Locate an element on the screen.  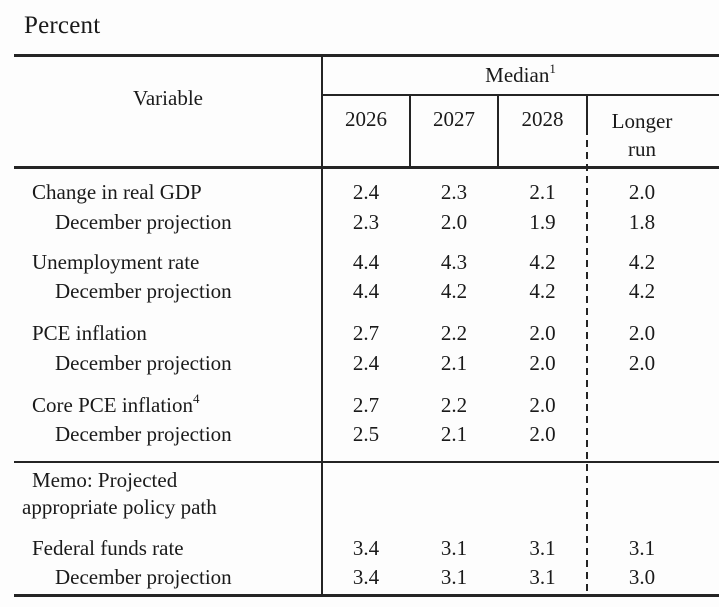
longer-run-divider-solid is located at coordinates (587, 111).